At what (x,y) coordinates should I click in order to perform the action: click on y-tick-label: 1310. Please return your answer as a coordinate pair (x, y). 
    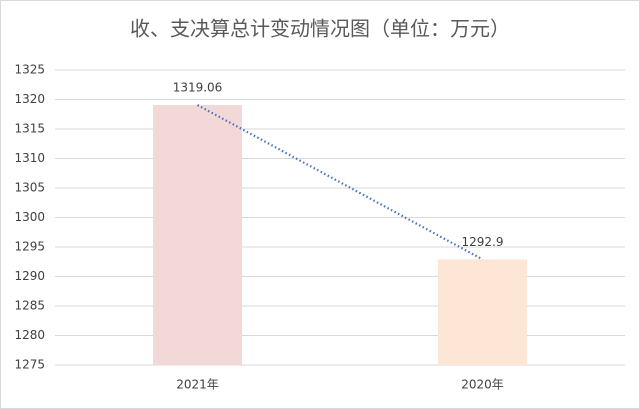
    Looking at the image, I should click on (29, 158).